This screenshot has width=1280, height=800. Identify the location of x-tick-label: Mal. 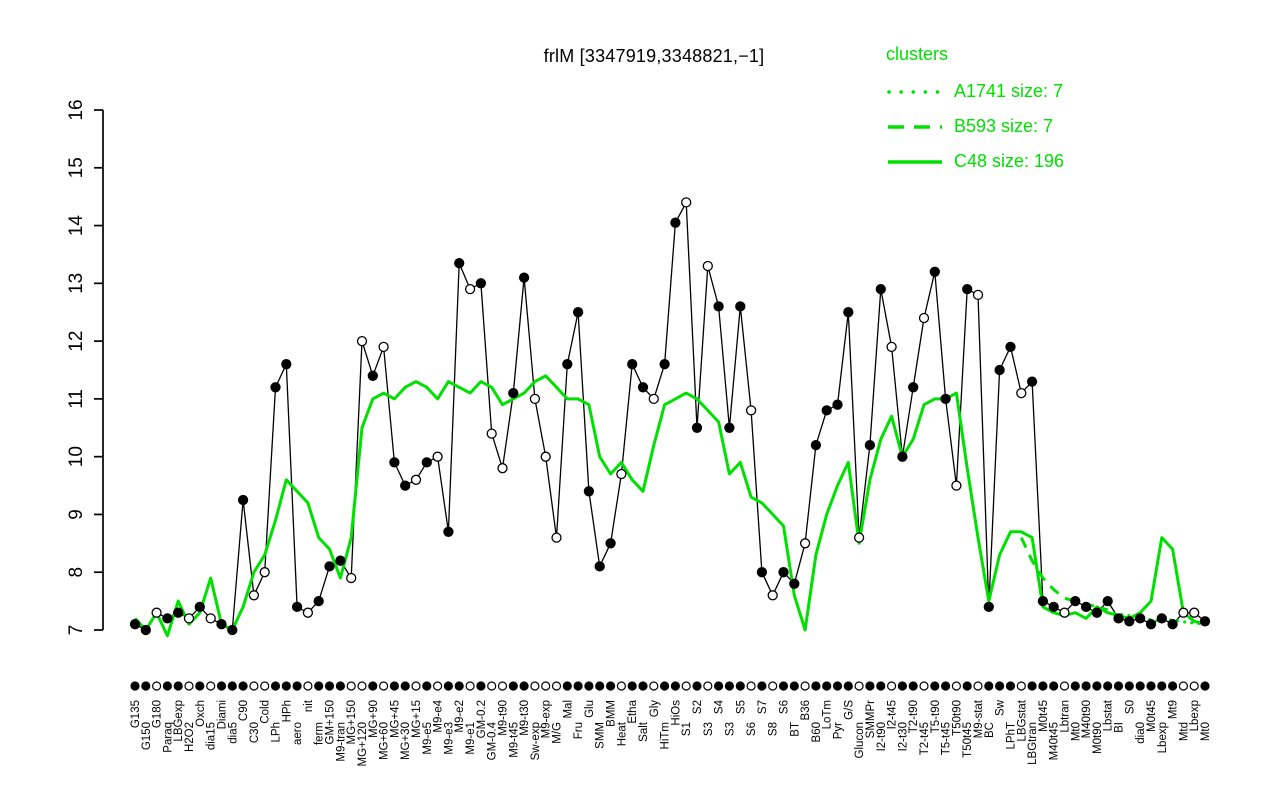
(568, 709).